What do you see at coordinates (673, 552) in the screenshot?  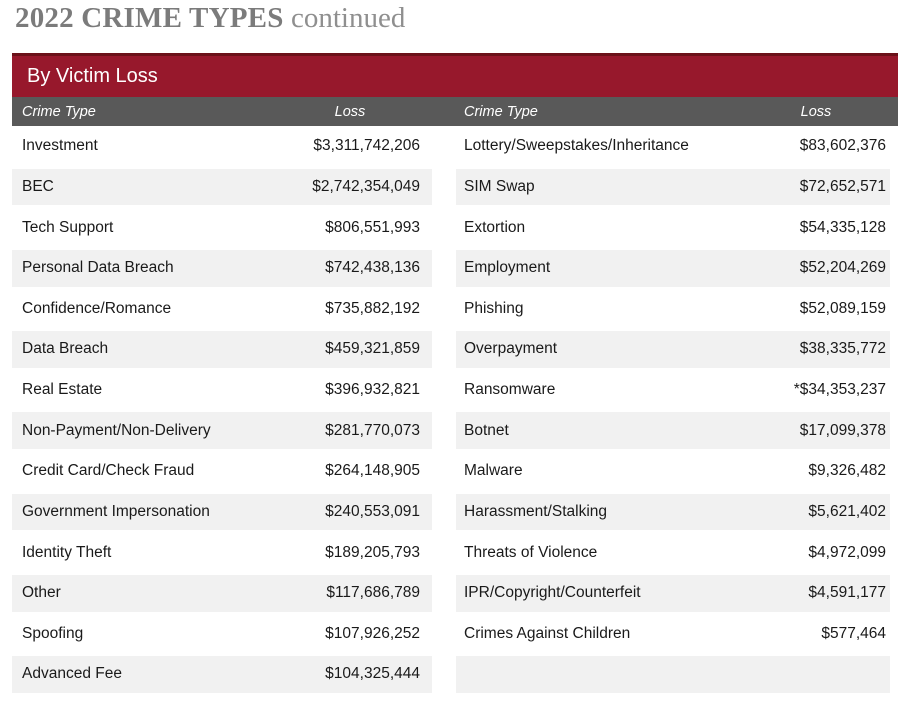 I see `table-row: Threats of Violence $4,972,099` at bounding box center [673, 552].